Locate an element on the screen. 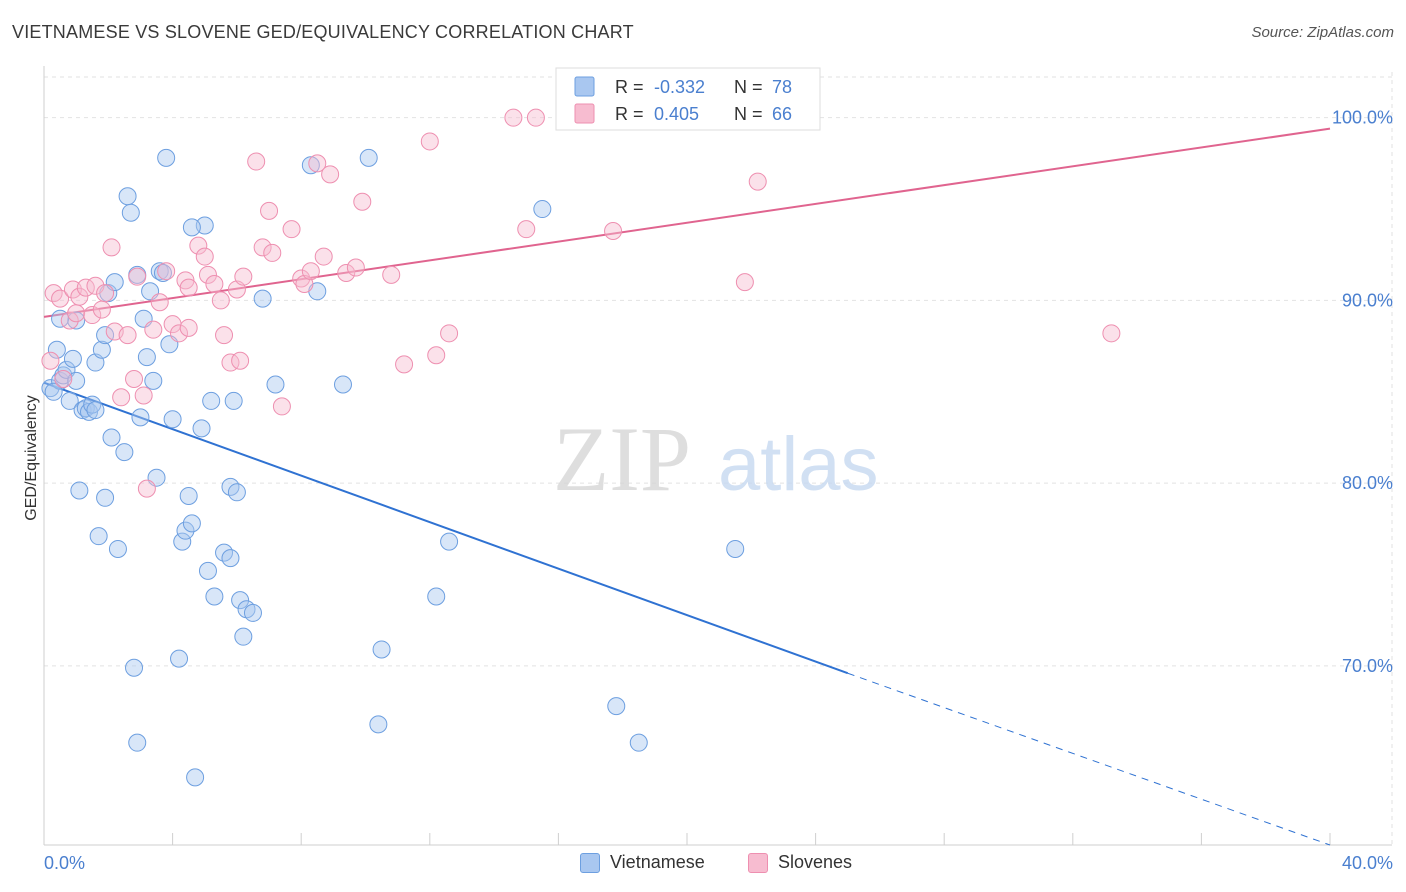 This screenshot has height=892, width=1406. x-tick-label-1: 40.0% is located at coordinates (1367, 863).